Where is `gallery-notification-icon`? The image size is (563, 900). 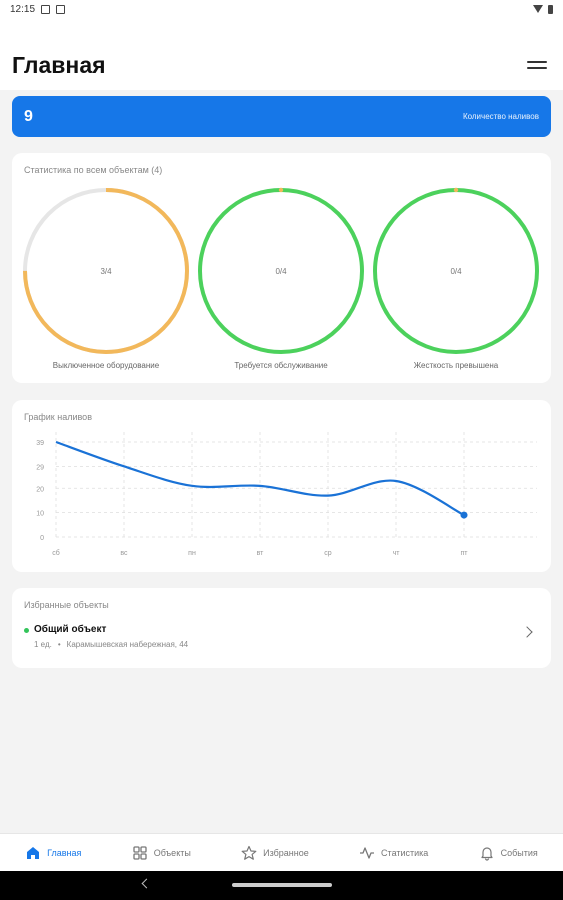
gallery-notification-icon is located at coordinates (46, 9).